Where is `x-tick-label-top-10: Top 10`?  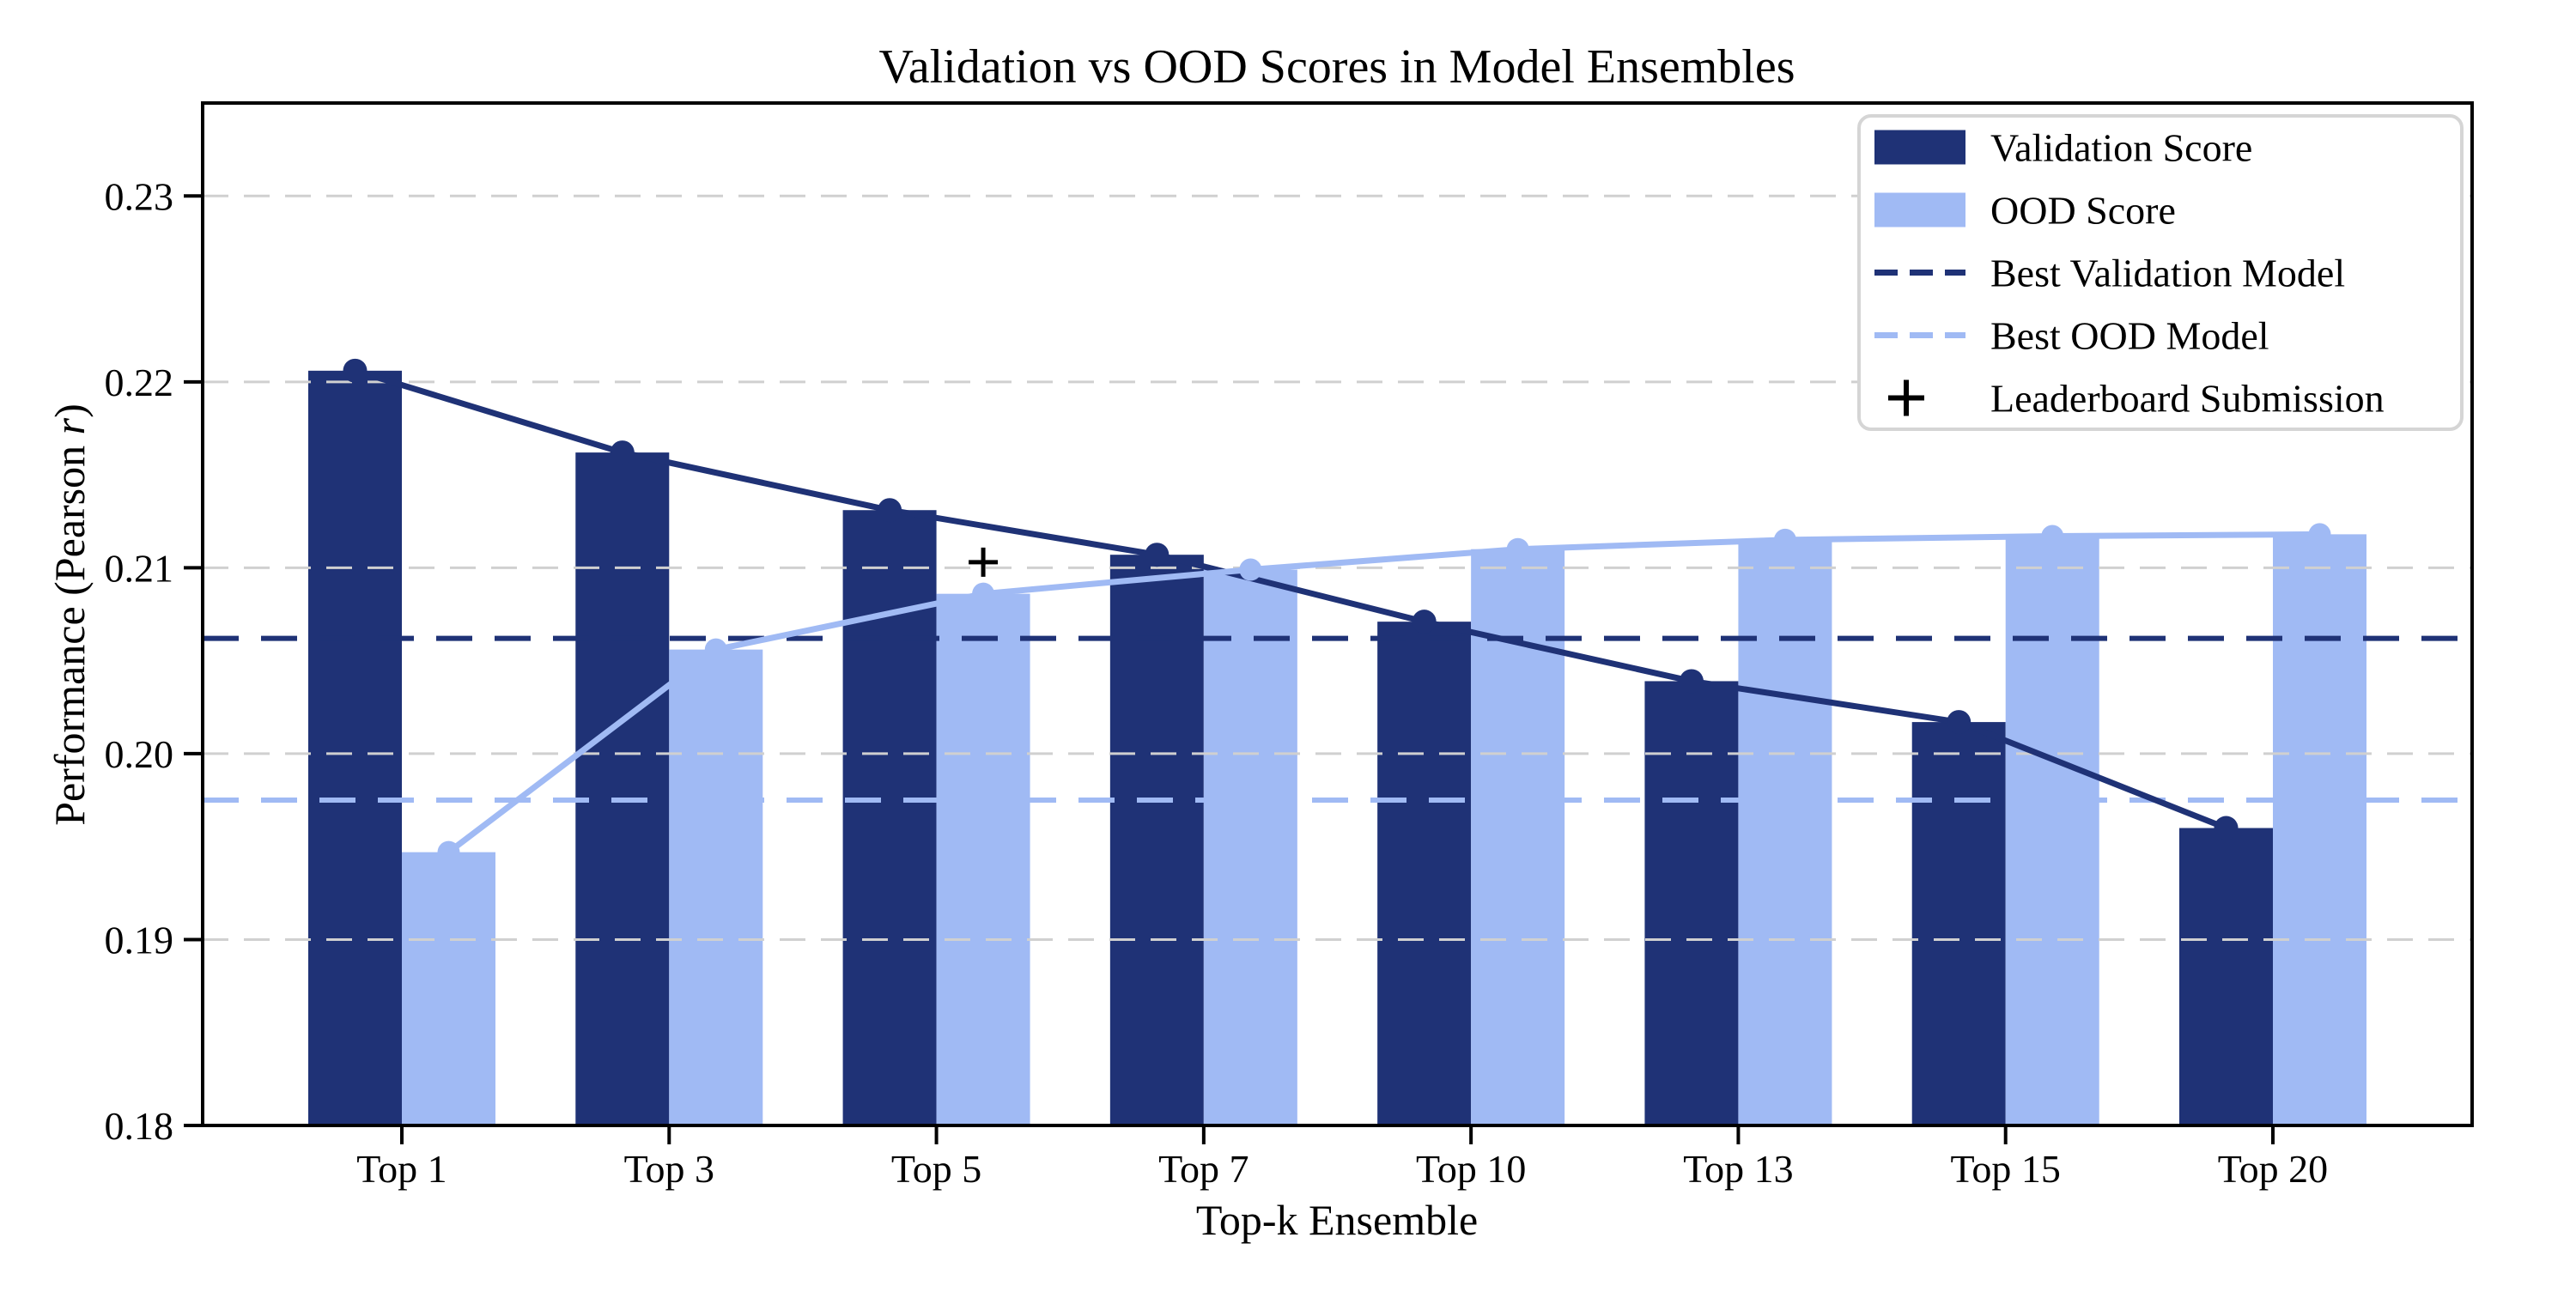
x-tick-label-top-10: Top 10 is located at coordinates (1471, 1169).